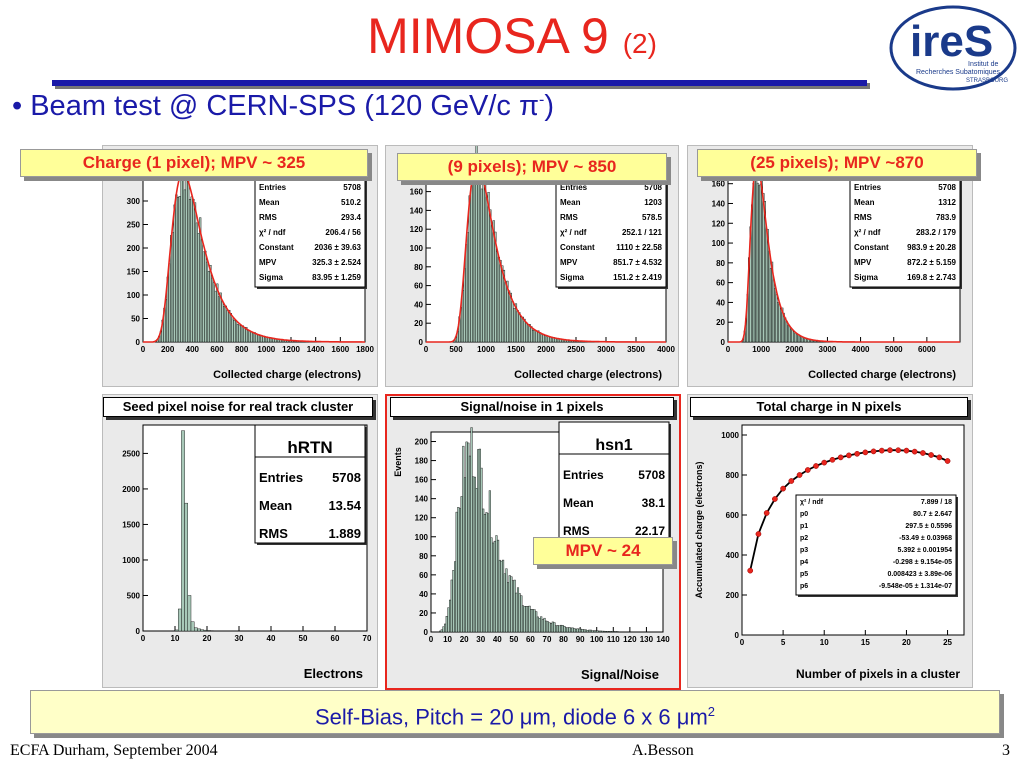 The height and width of the screenshot is (768, 1024). What do you see at coordinates (168, 349) in the screenshot?
I see `x-tick-label: 200` at bounding box center [168, 349].